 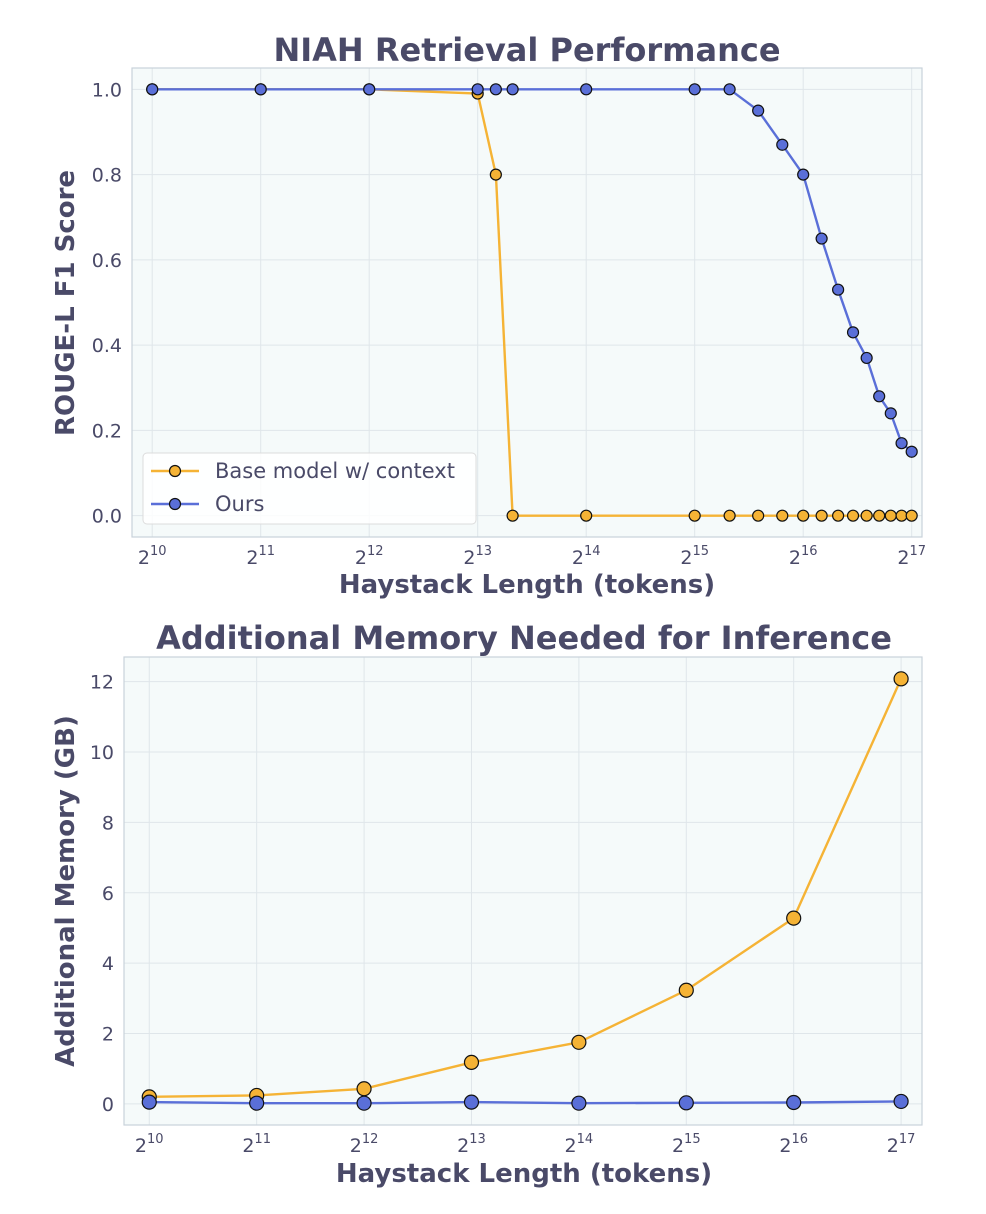 What do you see at coordinates (66, 891) in the screenshot?
I see `memory-y-axis-label: Additional Memory (GB)` at bounding box center [66, 891].